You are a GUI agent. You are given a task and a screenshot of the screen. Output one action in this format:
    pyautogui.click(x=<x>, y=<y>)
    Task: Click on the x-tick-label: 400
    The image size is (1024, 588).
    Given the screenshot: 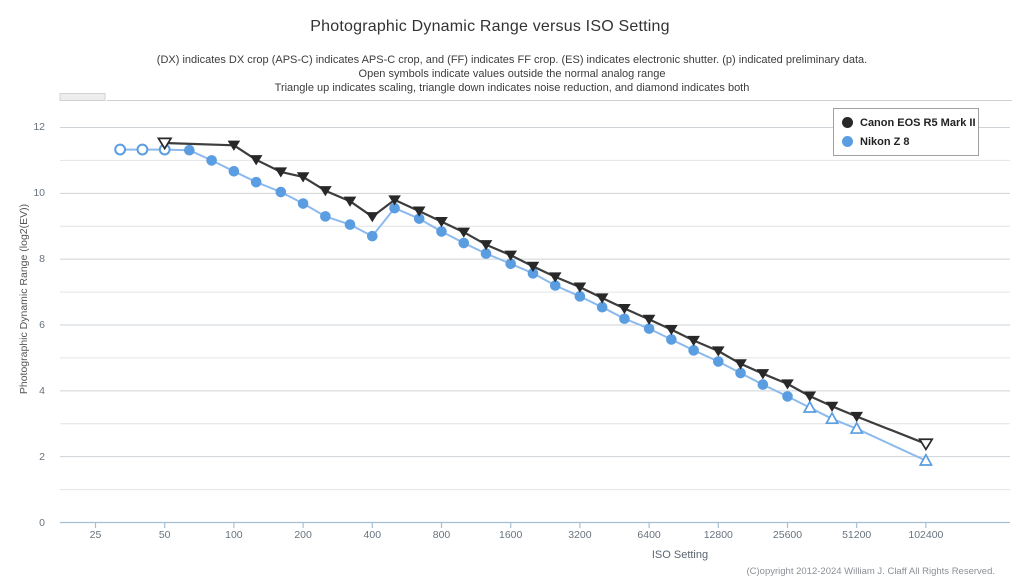 What is the action you would take?
    pyautogui.click(x=372, y=535)
    